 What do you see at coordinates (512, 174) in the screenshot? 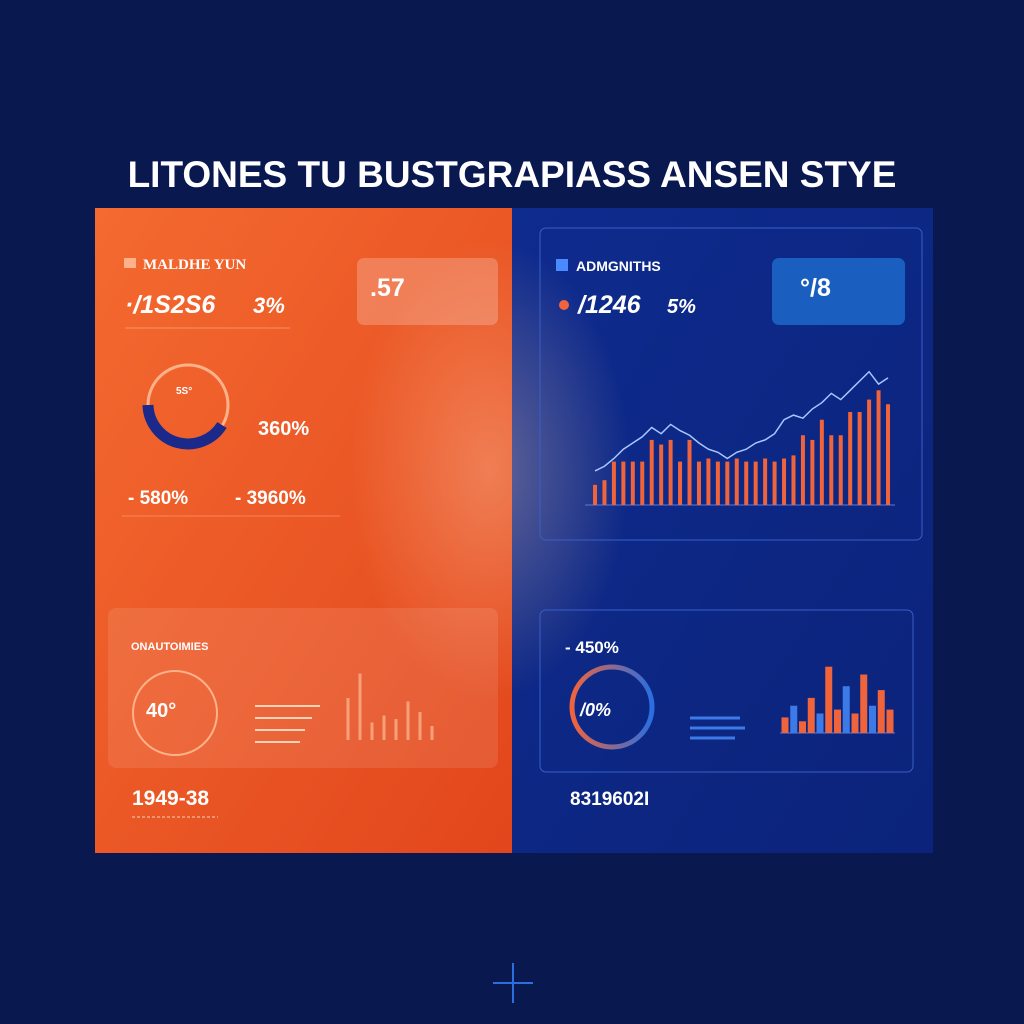
I see `title: LITONES TU BUSTGRAPIASS ANSEN STYE` at bounding box center [512, 174].